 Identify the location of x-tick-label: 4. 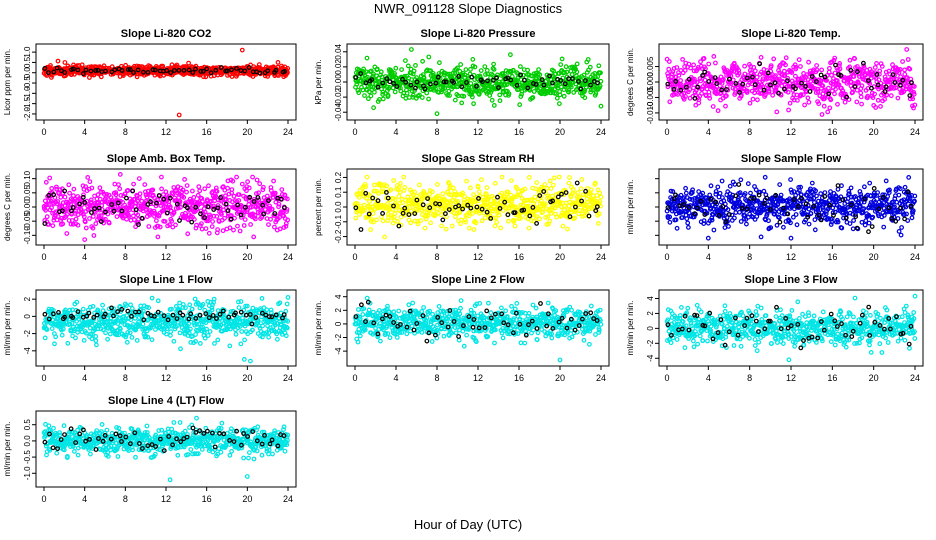
(708, 257).